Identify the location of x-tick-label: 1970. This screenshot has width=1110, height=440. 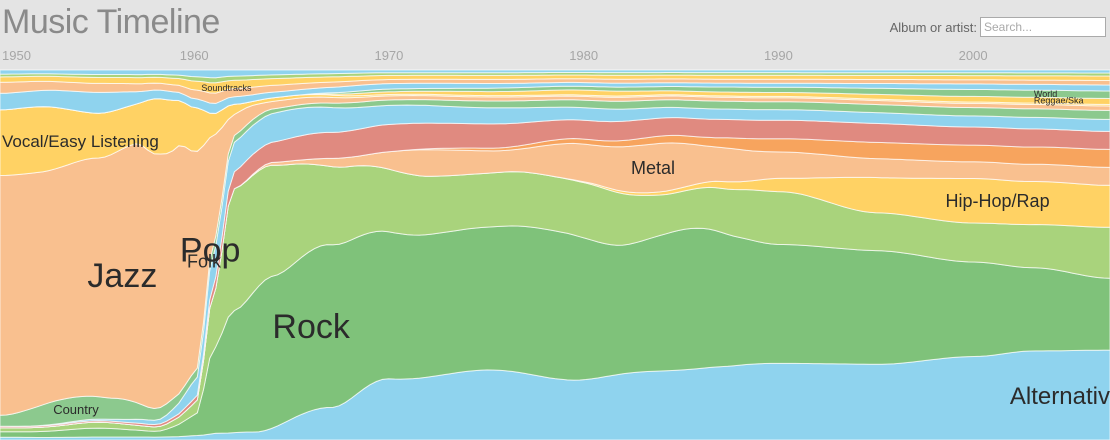
(388, 55).